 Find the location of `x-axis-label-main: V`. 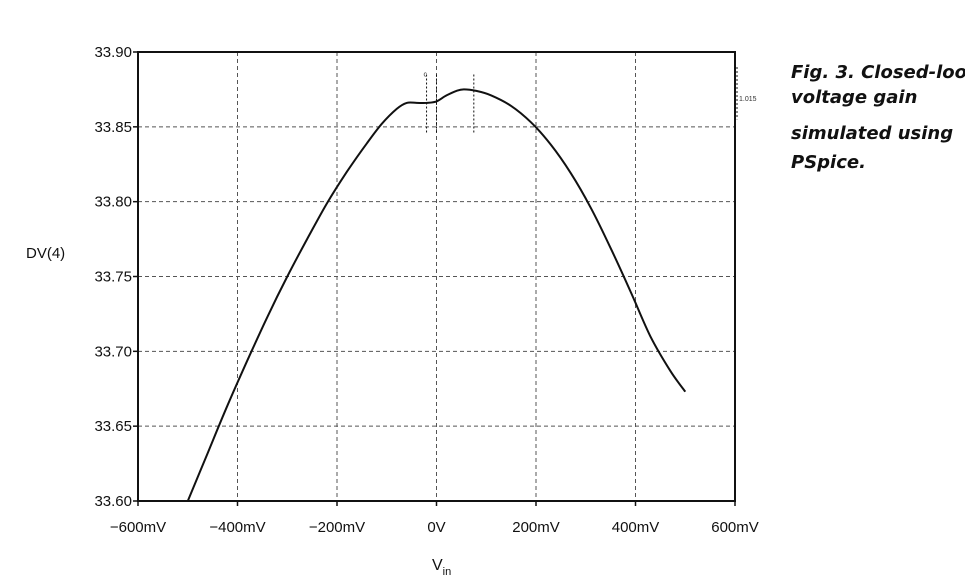

x-axis-label-main: V is located at coordinates (437, 565).